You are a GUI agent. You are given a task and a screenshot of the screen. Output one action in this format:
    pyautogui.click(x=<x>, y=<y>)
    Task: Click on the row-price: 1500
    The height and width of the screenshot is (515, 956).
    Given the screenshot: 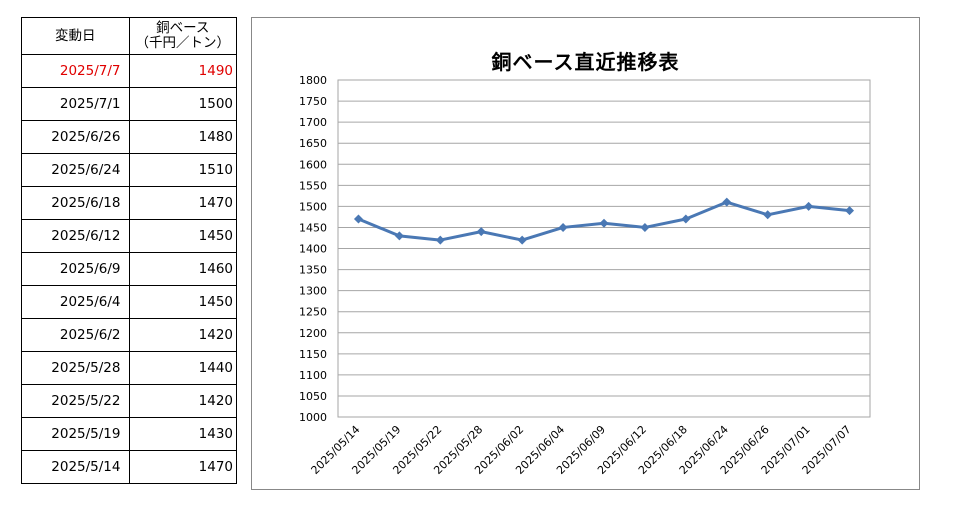 What is the action you would take?
    pyautogui.click(x=182, y=104)
    